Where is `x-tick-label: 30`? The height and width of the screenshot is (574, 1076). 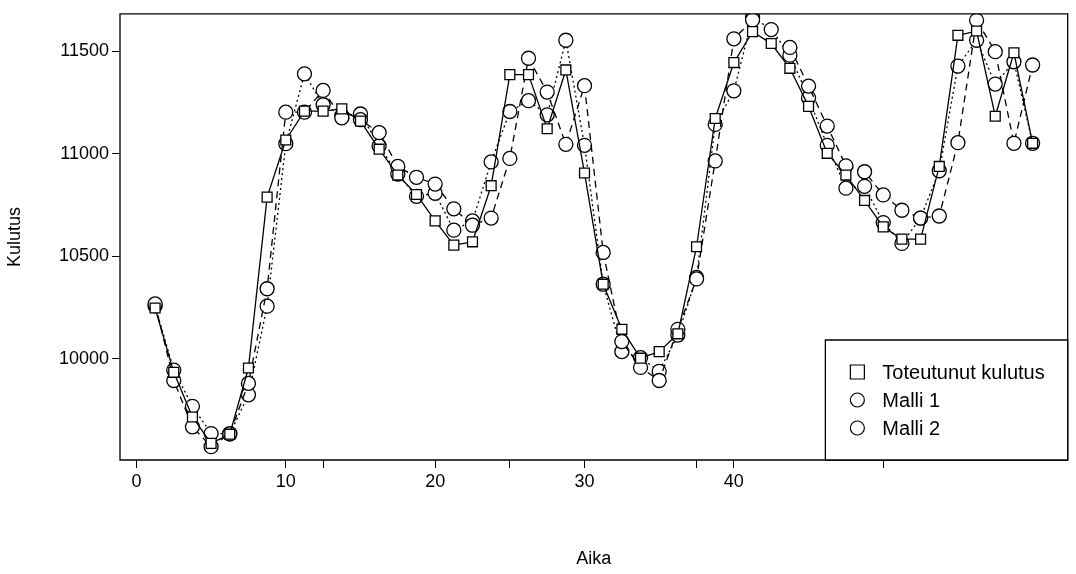 x-tick-label: 30 is located at coordinates (584, 480).